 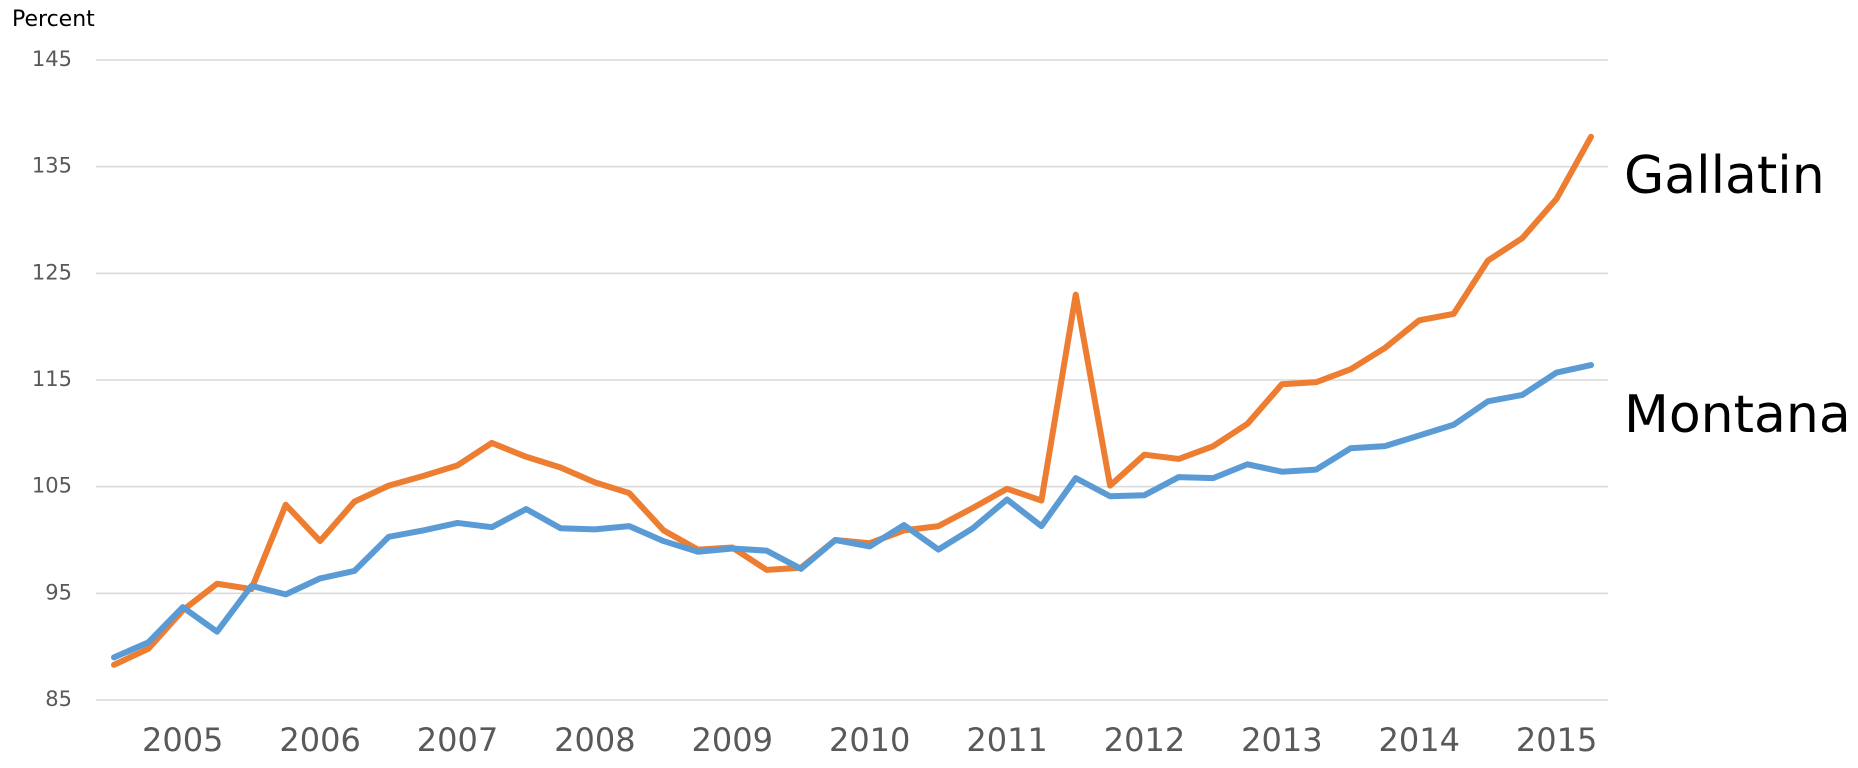 I want to click on x-tick-label: 2013, so click(x=1281, y=740).